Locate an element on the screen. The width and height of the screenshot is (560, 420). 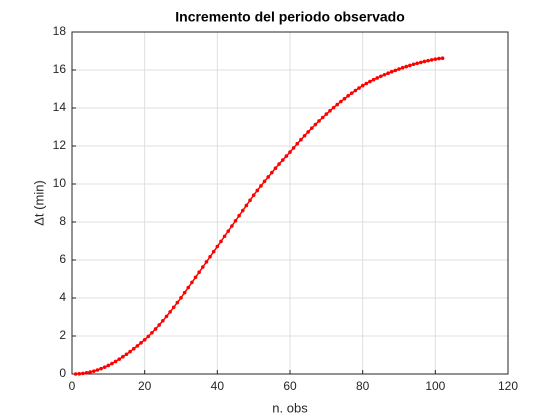
x-tick-label: 60 is located at coordinates (290, 386).